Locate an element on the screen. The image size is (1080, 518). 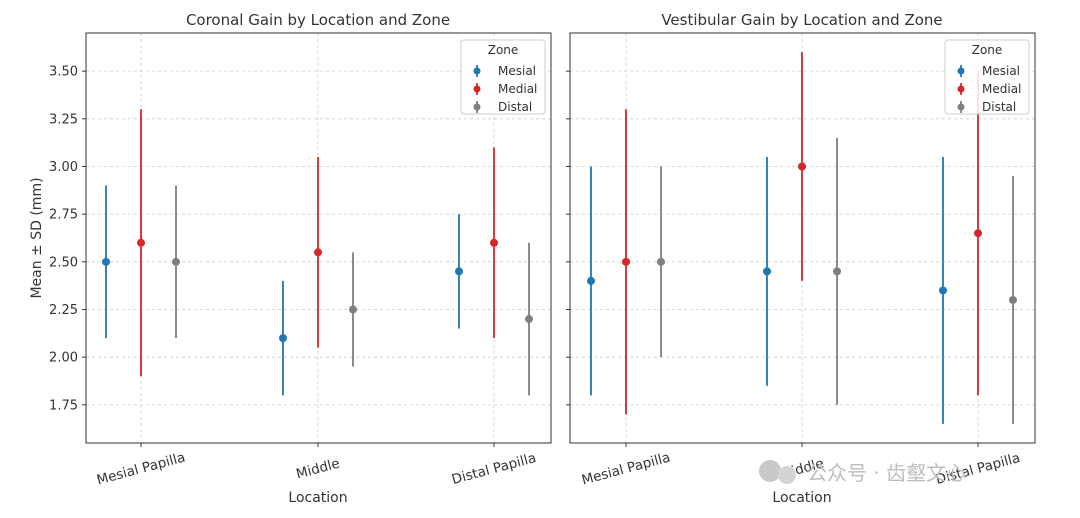
y-tick-label: 3.50 is located at coordinates (63, 72).